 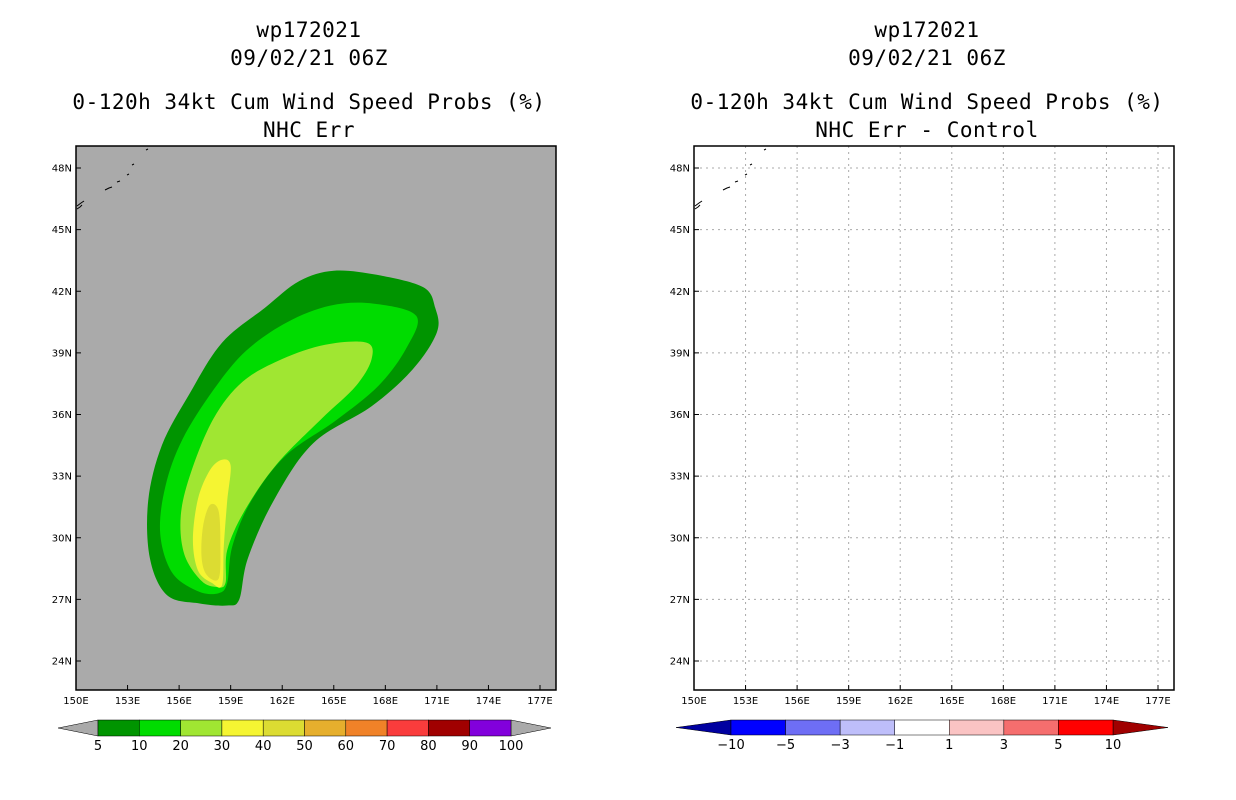 I want to click on right-y-tick-label: 24N, so click(x=680, y=662).